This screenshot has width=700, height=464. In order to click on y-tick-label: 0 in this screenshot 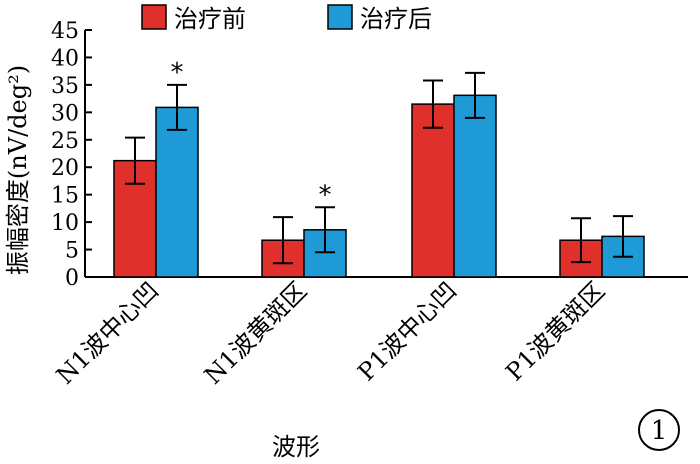, I will do `click(72, 278)`.